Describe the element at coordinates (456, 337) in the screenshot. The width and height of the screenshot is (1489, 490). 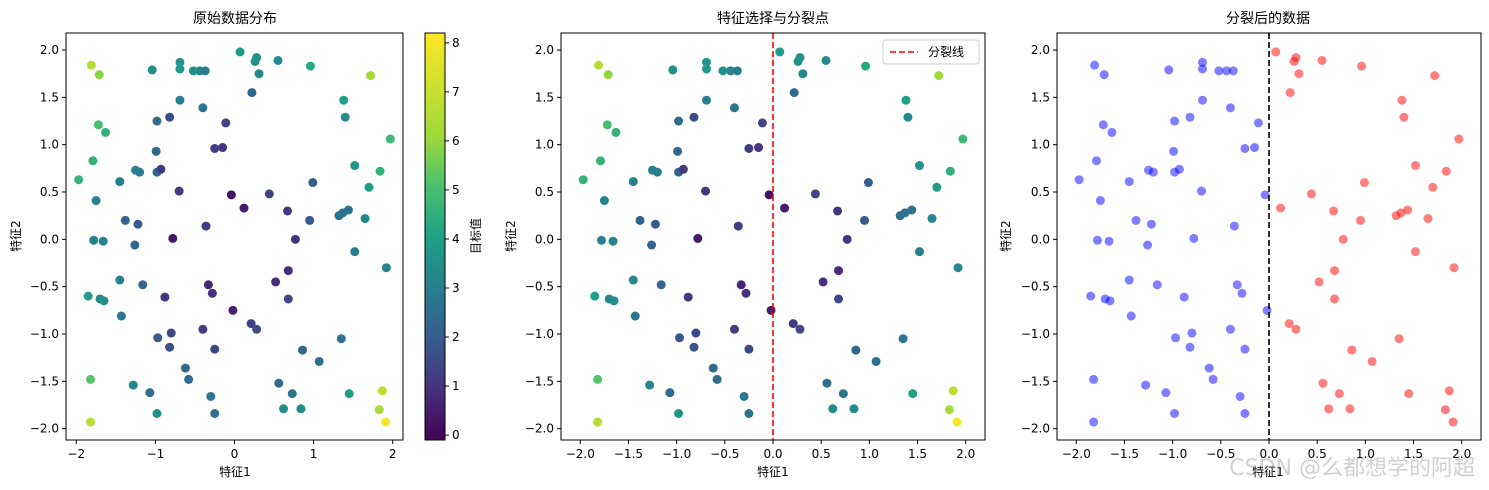
I see `colorbar-tick-label: 2` at that location.